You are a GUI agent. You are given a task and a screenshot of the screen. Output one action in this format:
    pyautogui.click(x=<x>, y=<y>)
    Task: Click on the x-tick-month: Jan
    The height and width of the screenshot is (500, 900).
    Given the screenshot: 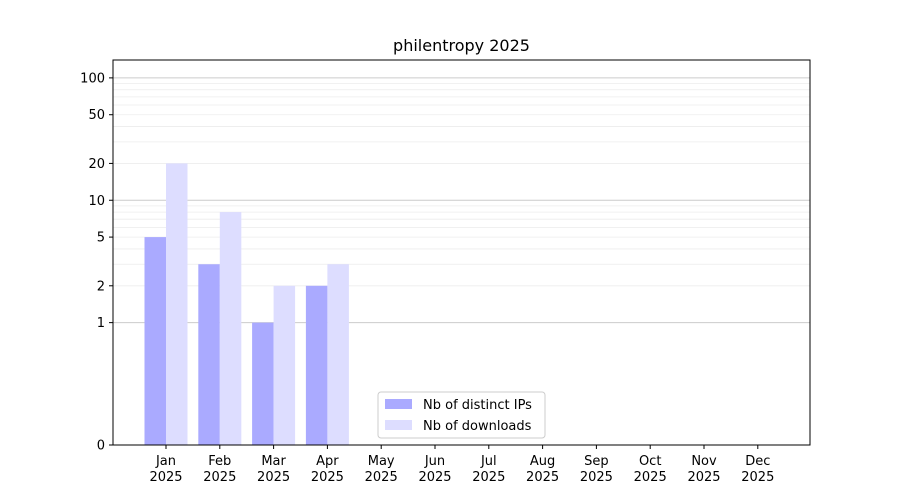 What is the action you would take?
    pyautogui.click(x=165, y=461)
    